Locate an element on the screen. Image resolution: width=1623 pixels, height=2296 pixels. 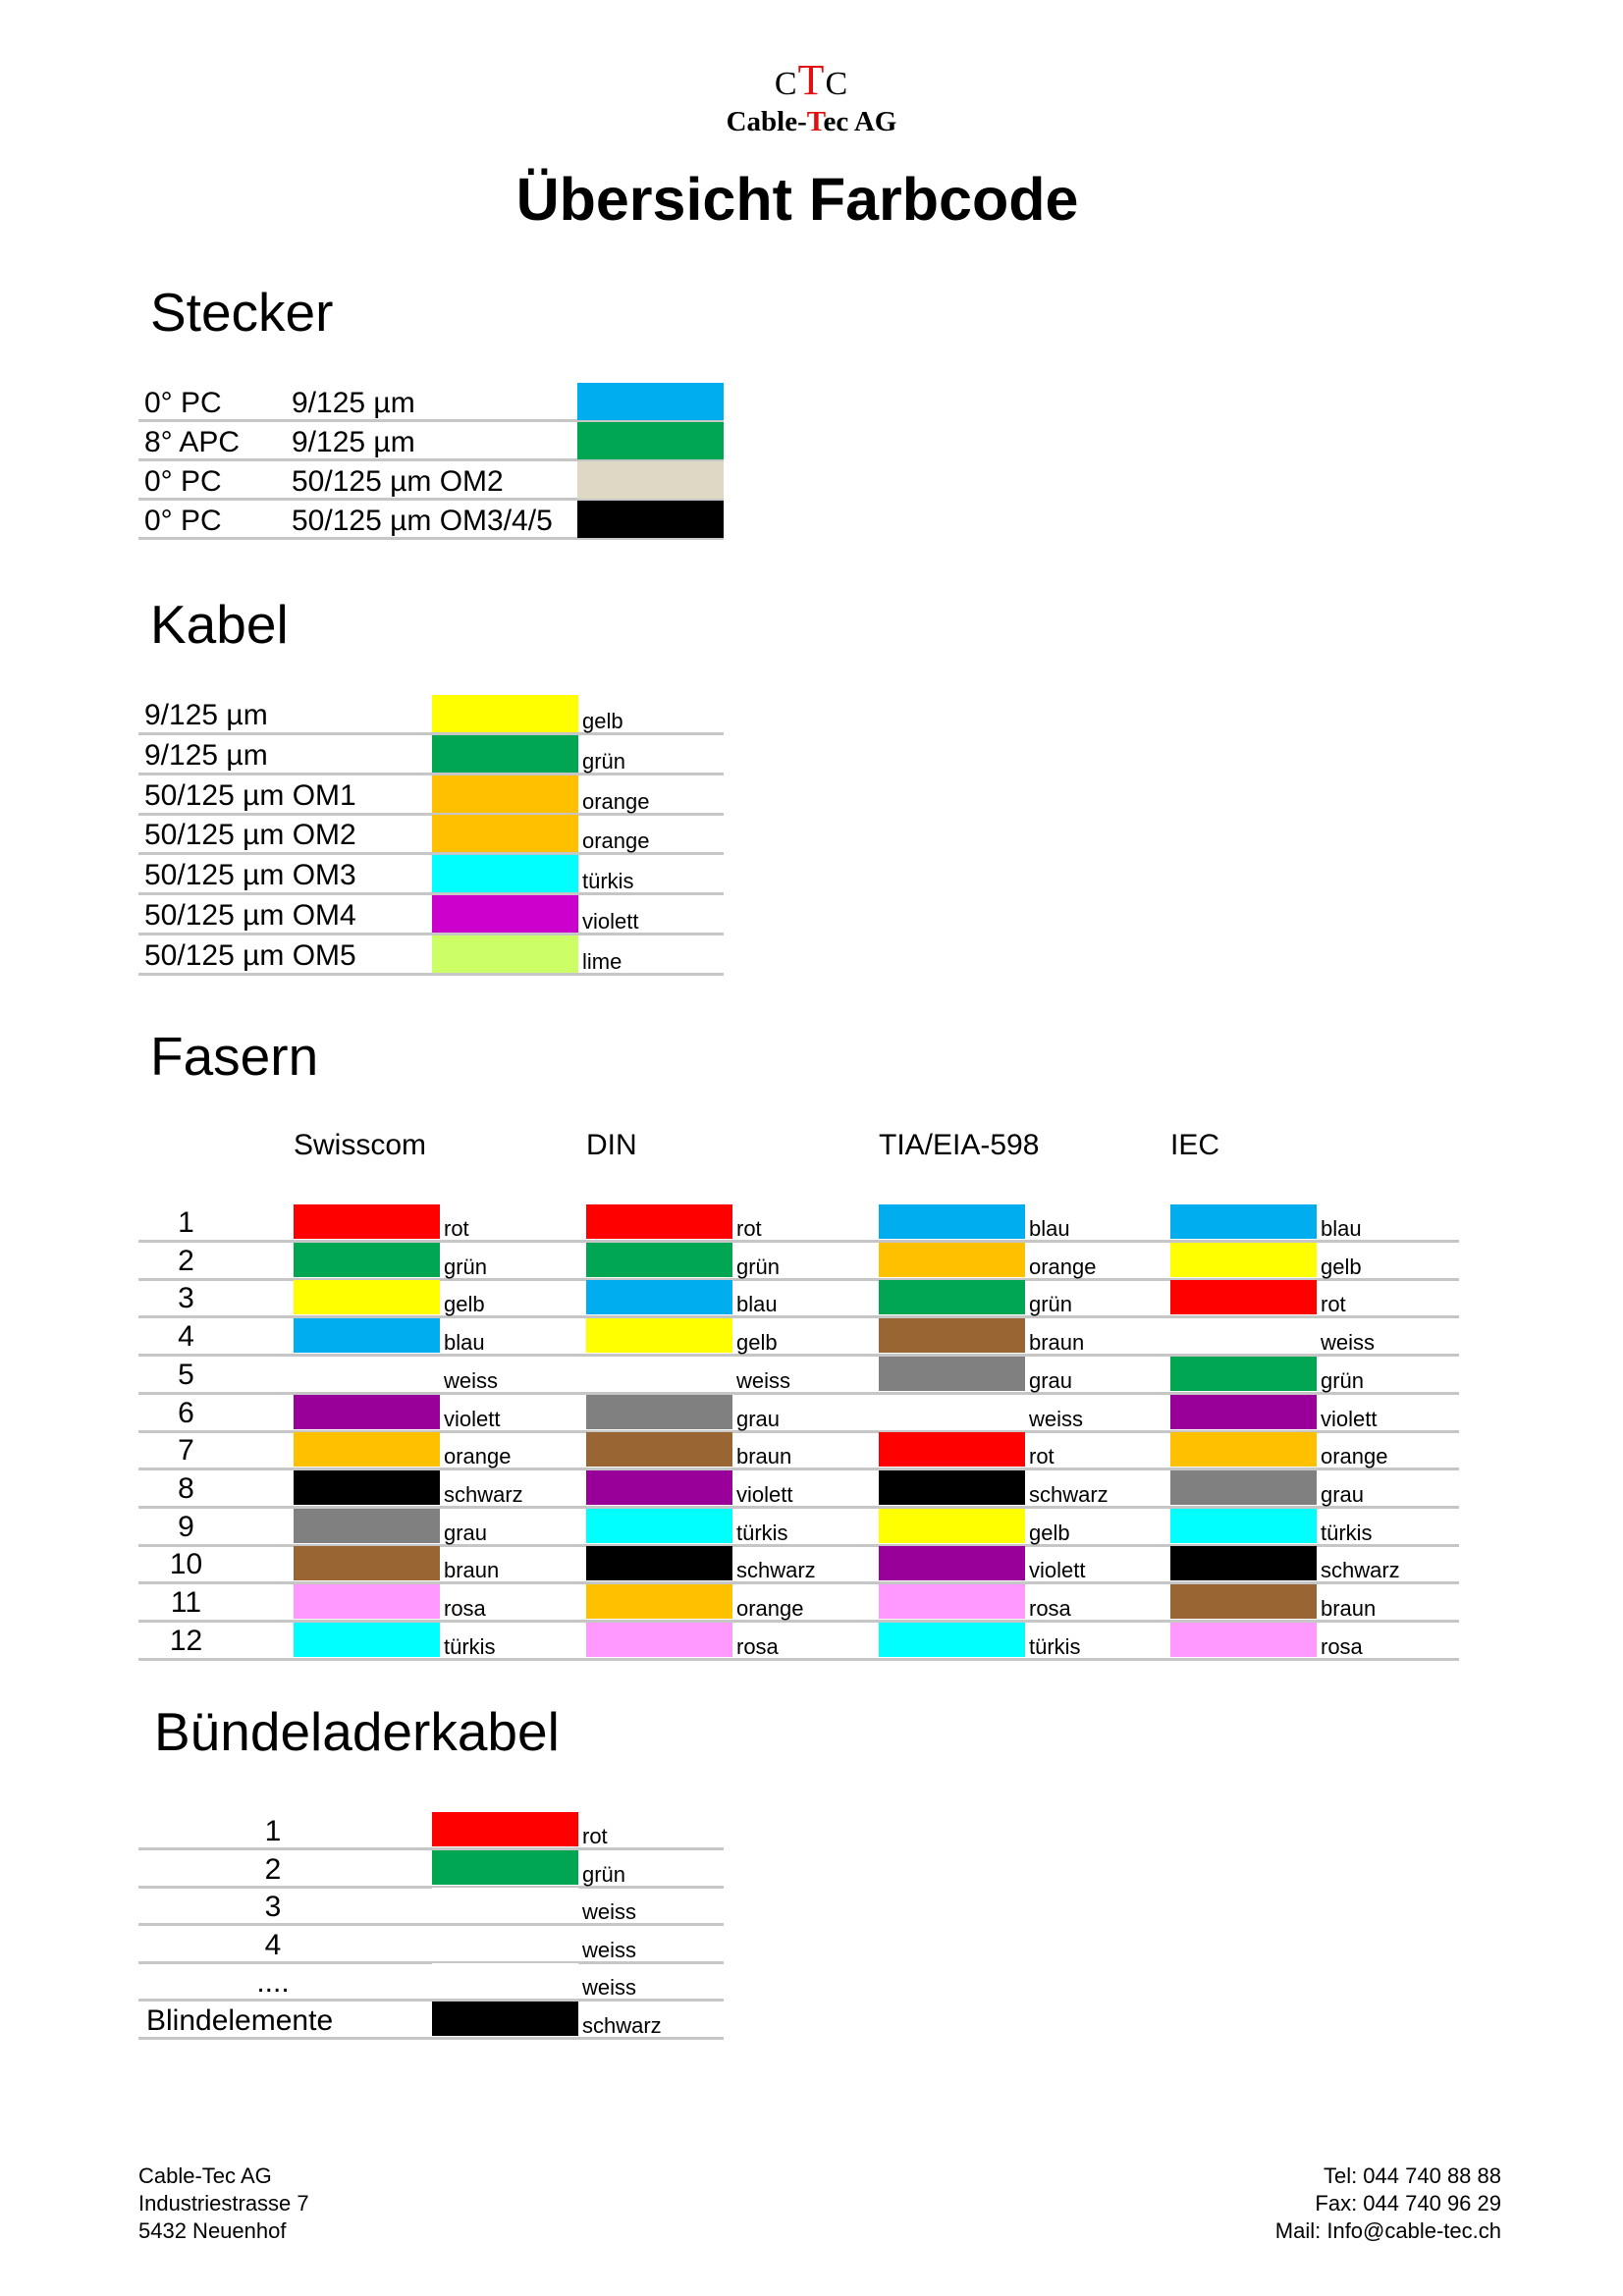
footer-company: Cable-Tec AG is located at coordinates (205, 2175).